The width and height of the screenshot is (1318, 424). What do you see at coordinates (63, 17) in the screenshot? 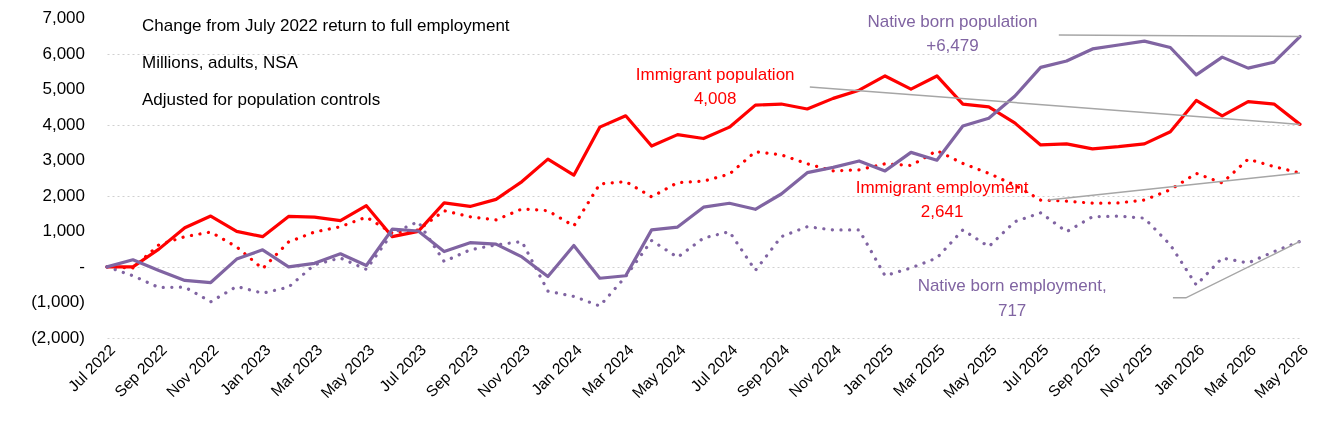
I see `y-tick-label: 7,000` at bounding box center [63, 17].